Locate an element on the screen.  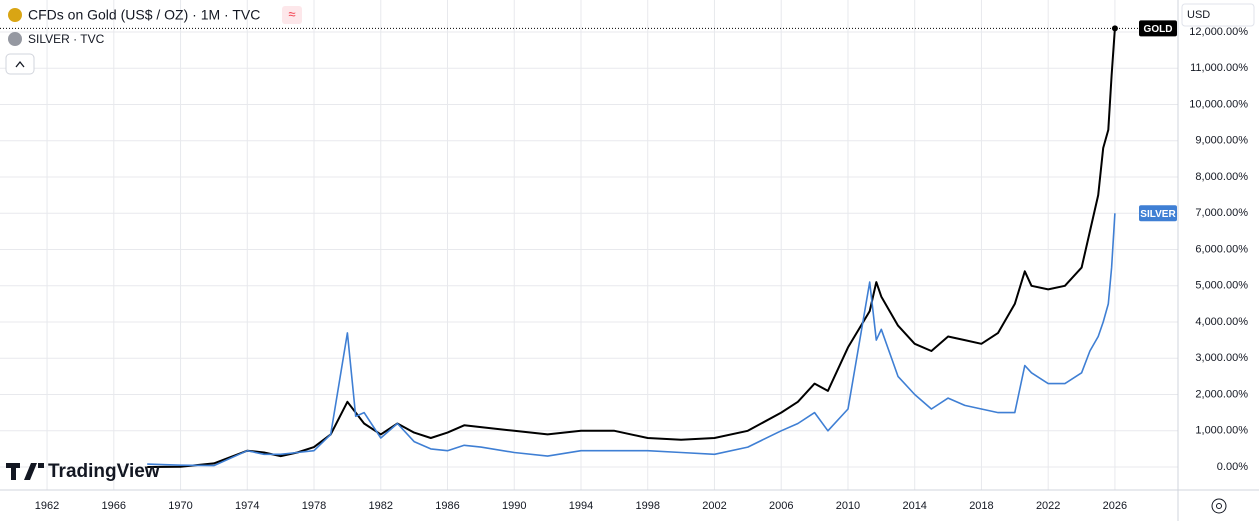
logo-mark is located at coordinates (25, 471).